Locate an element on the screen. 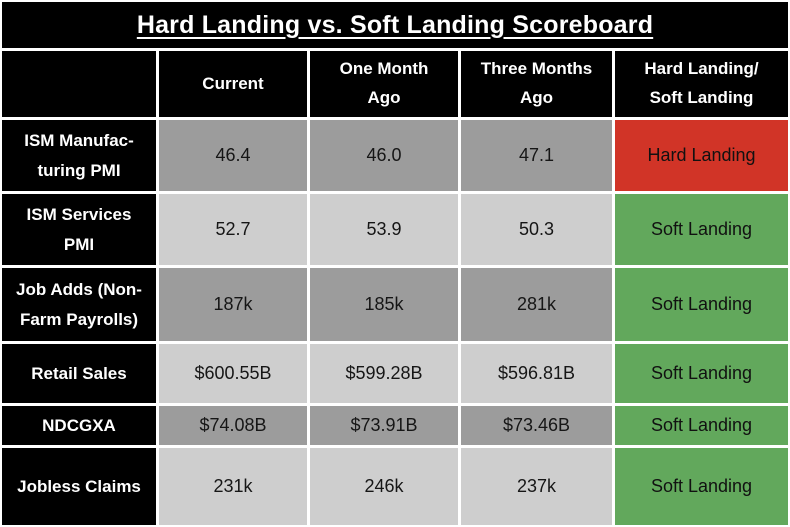  row-label: NDCGXA is located at coordinates (79, 425).